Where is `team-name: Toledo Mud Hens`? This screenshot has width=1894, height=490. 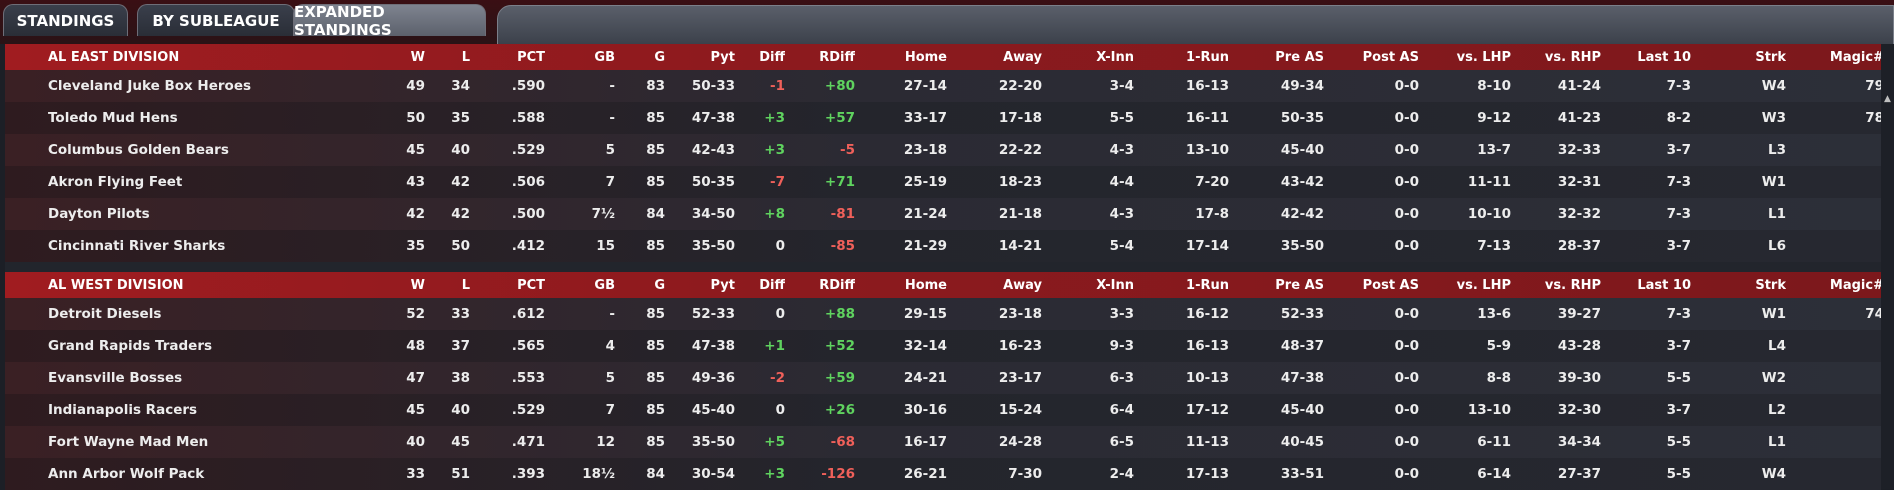 team-name: Toledo Mud Hens is located at coordinates (113, 118).